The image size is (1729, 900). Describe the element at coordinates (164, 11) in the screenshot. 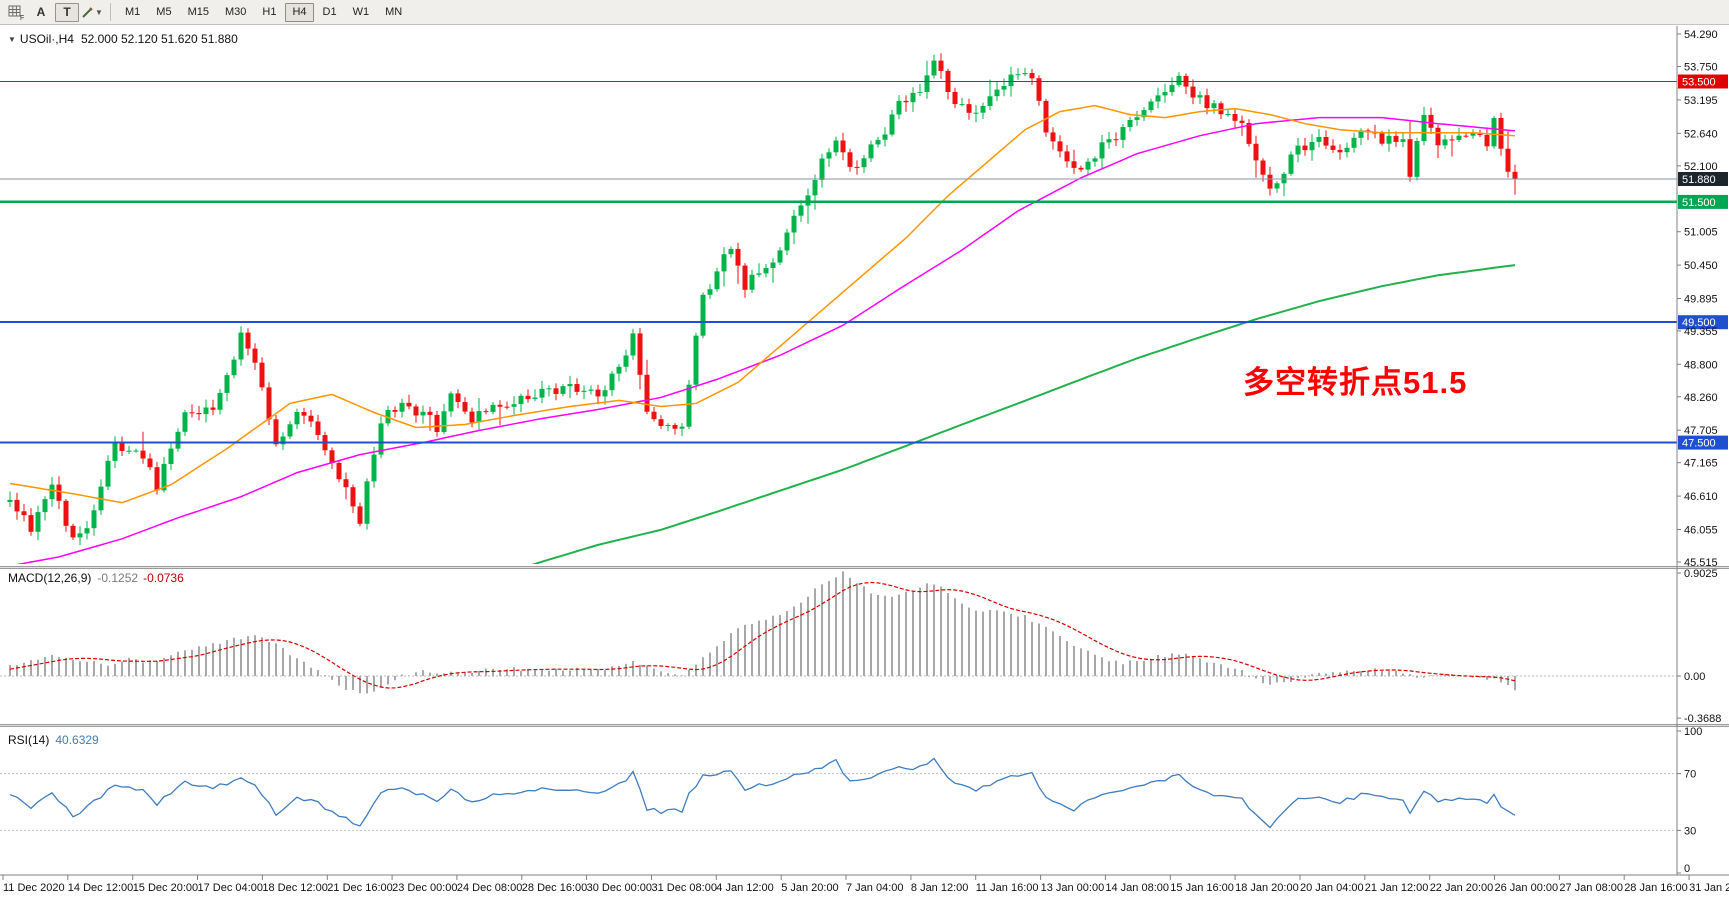

I see `timeframe-m5-button: M5` at that location.